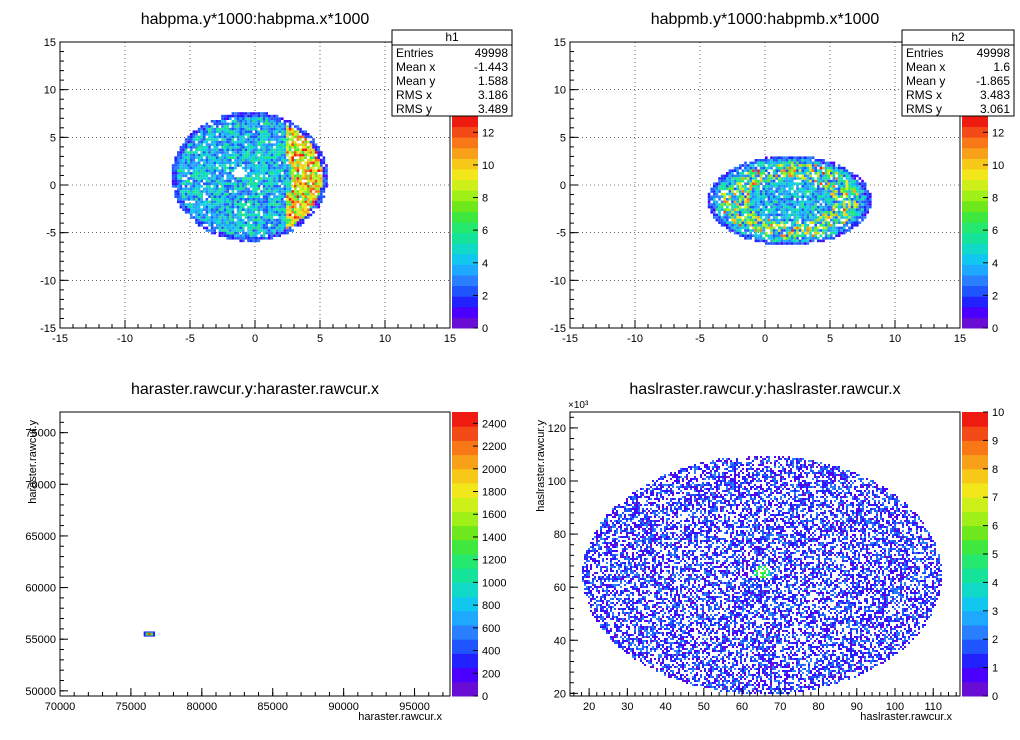  What do you see at coordinates (485, 329) in the screenshot?
I see `z-tick-label: 0` at bounding box center [485, 329].